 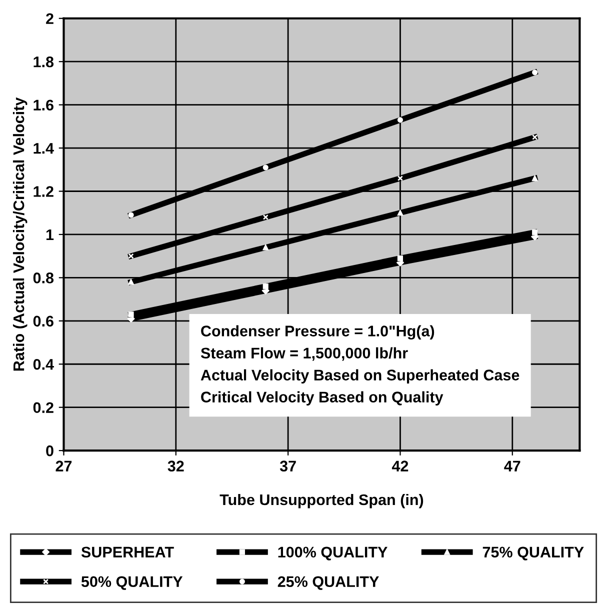 I want to click on annotation: Actual Velocity Based on Superheated Case, so click(x=360, y=376).